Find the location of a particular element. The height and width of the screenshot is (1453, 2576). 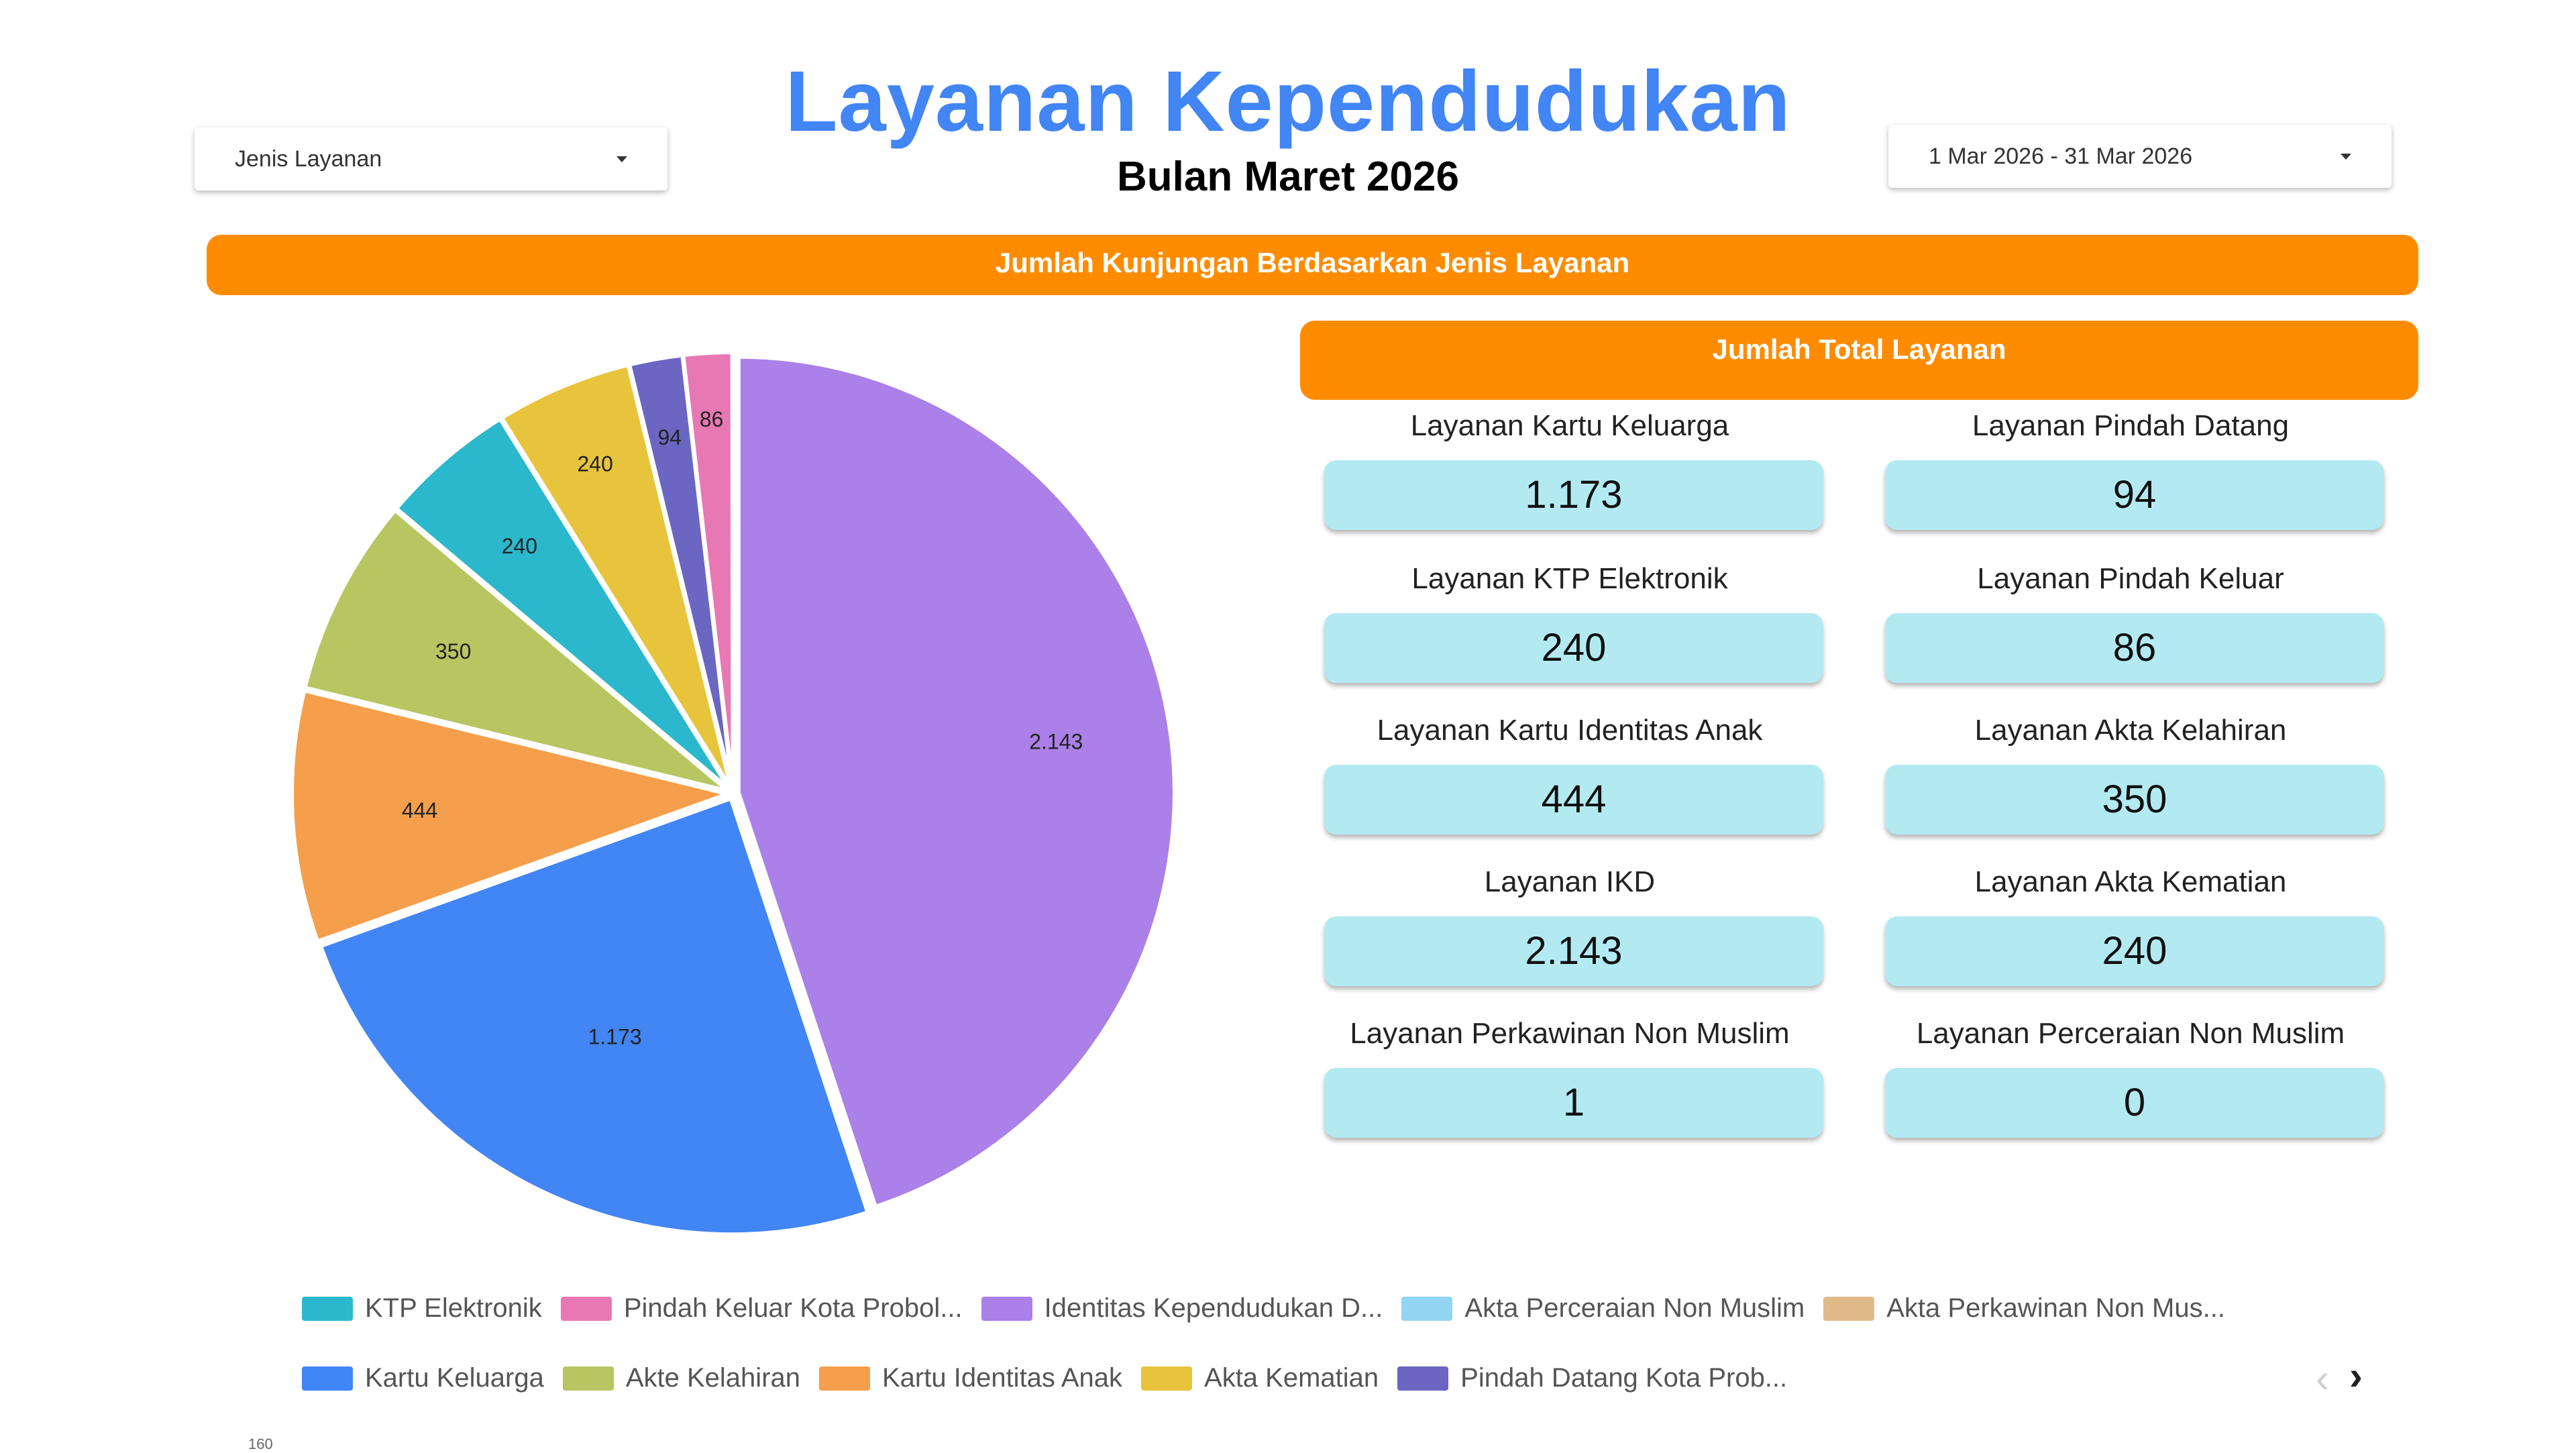

legend-item: Akte Kelahiran is located at coordinates (681, 1378).